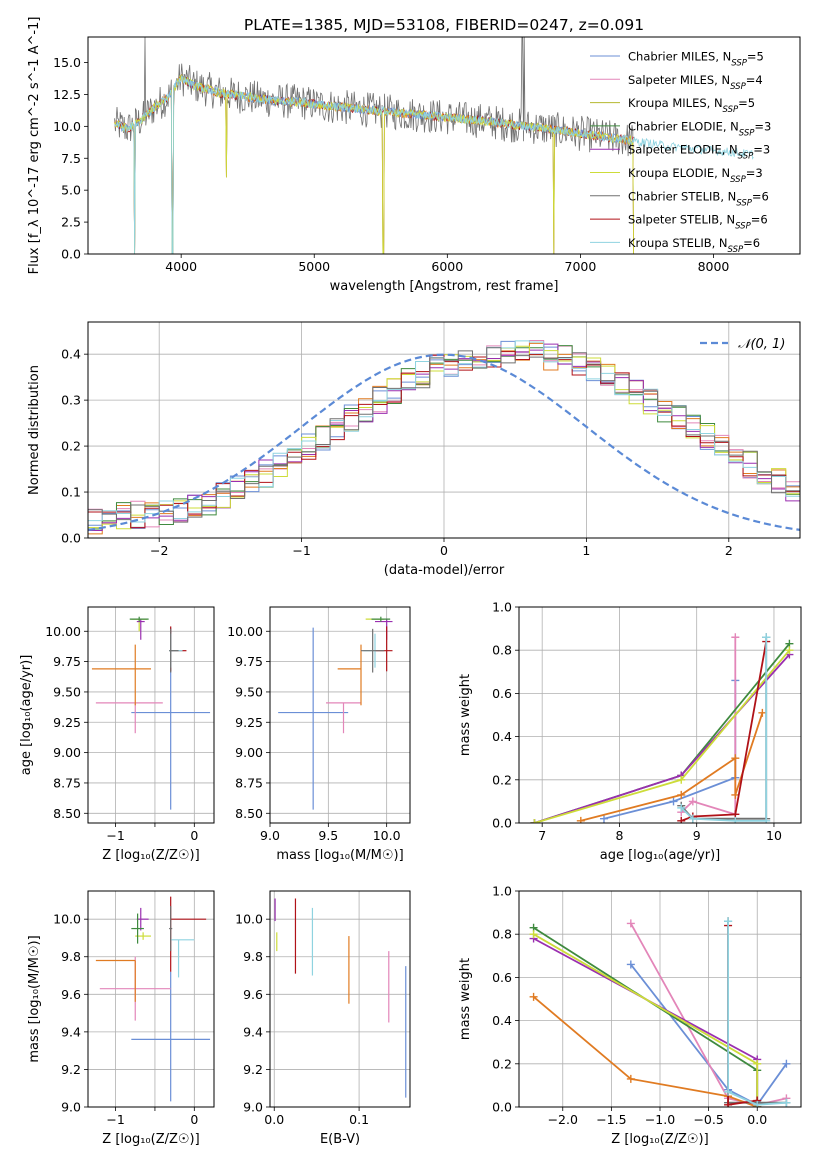  What do you see at coordinates (249, 813) in the screenshot?
I see `y-tick-label: 8.50` at bounding box center [249, 813].